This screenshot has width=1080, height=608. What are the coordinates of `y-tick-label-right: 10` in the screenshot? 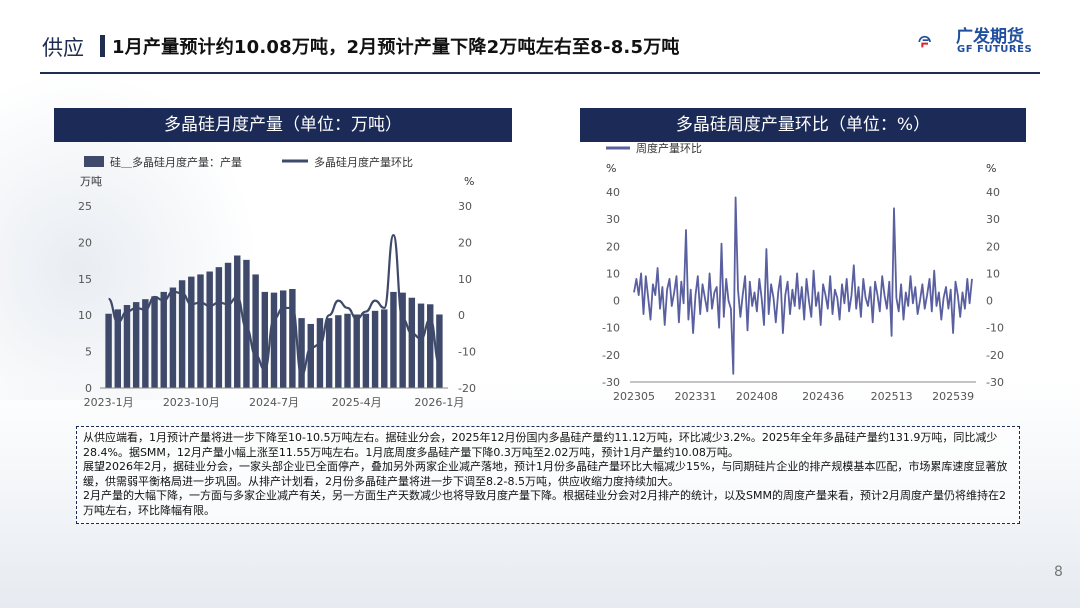 It's located at (993, 273).